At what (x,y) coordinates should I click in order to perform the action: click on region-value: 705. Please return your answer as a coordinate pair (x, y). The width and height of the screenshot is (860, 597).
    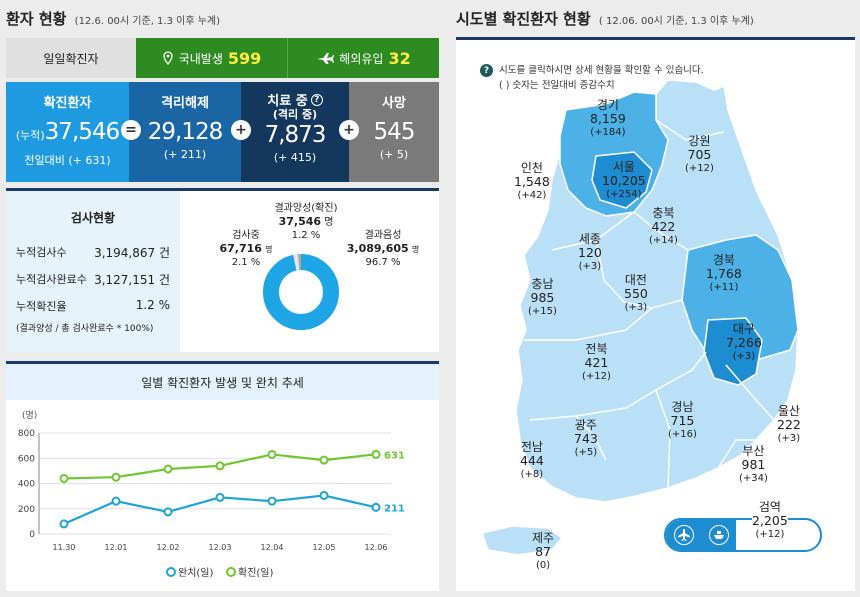
    Looking at the image, I should click on (699, 154).